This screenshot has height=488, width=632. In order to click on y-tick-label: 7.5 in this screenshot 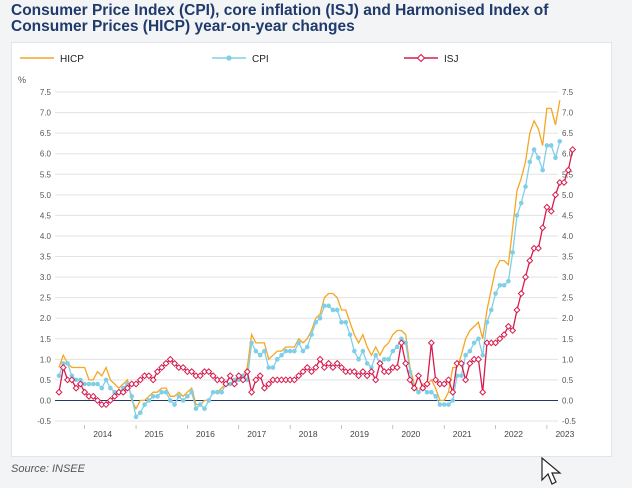, I will do `click(46, 92)`.